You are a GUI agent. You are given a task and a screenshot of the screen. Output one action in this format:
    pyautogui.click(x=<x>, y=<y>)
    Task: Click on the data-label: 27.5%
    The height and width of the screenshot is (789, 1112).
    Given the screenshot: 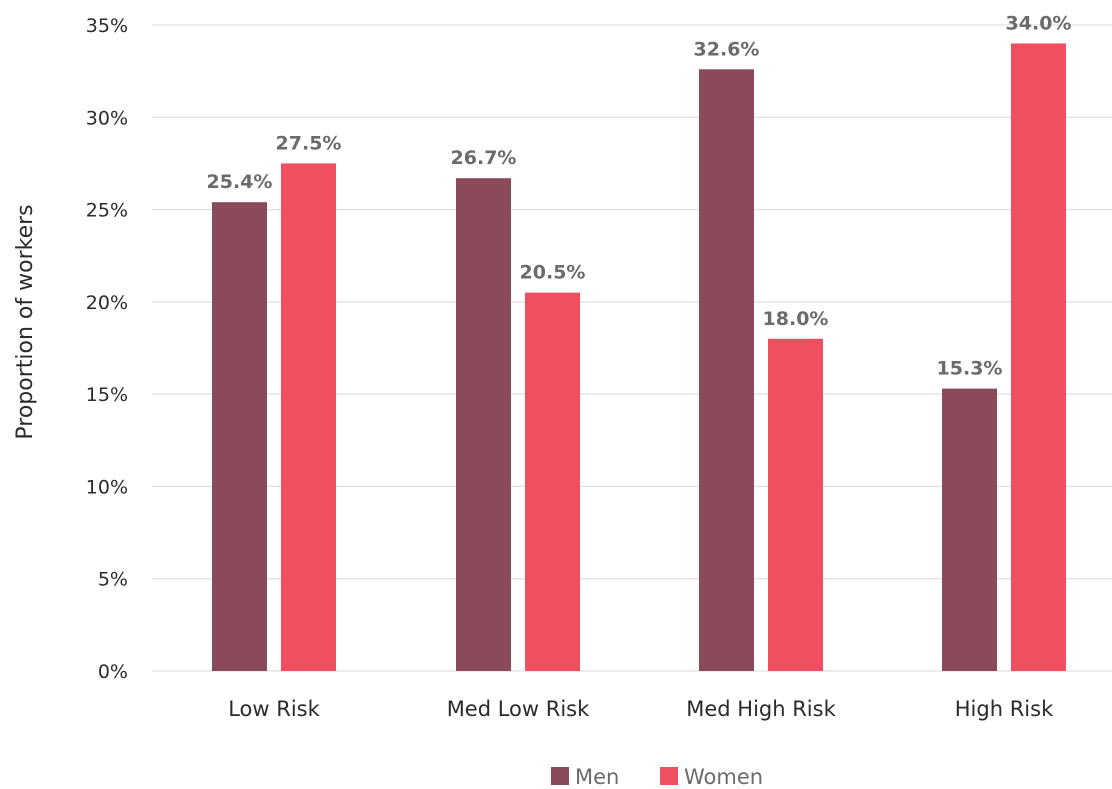 What is the action you would take?
    pyautogui.click(x=309, y=143)
    